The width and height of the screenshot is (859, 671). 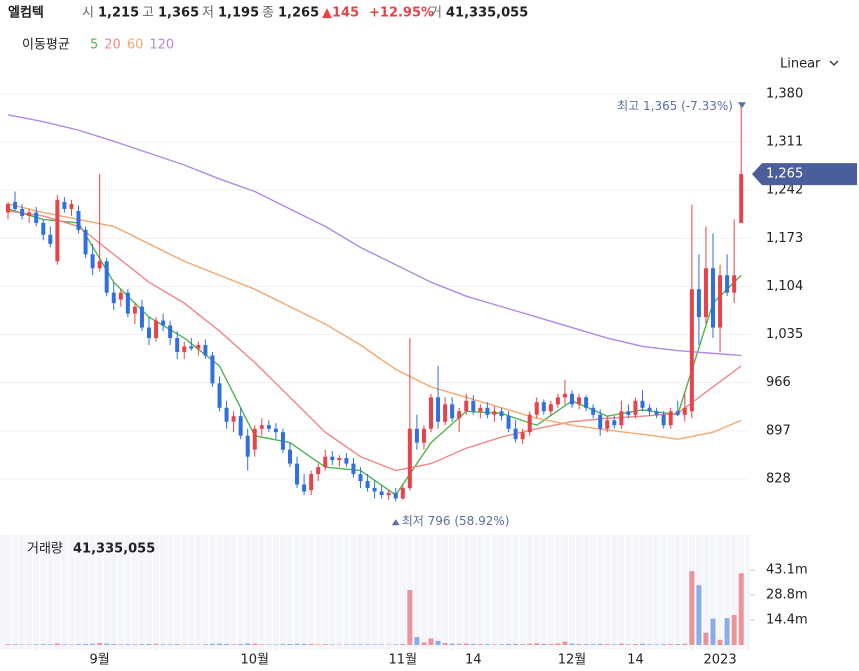 I want to click on volume-title: 거래량, so click(x=45, y=549).